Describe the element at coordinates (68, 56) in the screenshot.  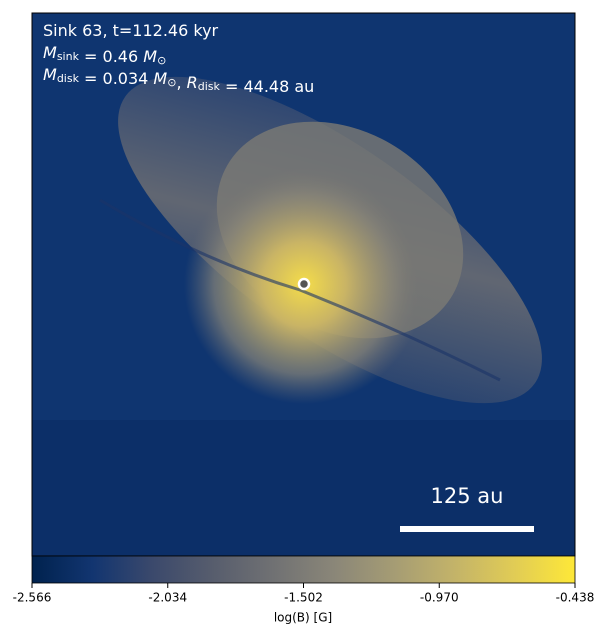
I see `annotation-subscript: sink` at that location.